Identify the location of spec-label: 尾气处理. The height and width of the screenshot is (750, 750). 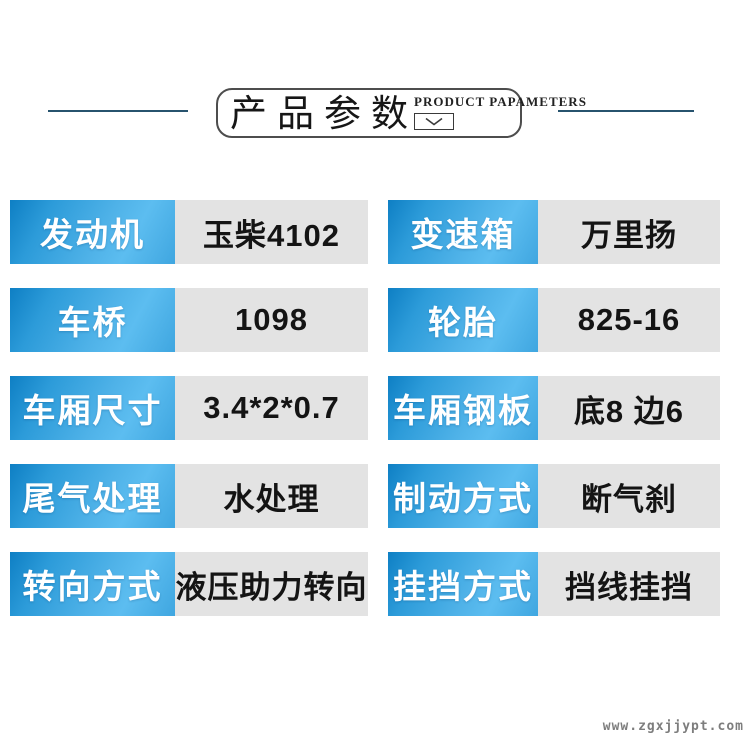
(92, 496).